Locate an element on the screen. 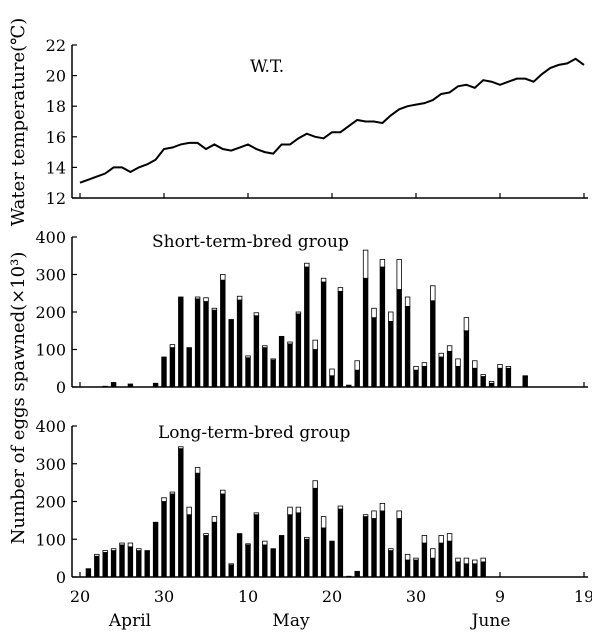 The image size is (592, 635). y-tick-label: 0 is located at coordinates (61, 577).